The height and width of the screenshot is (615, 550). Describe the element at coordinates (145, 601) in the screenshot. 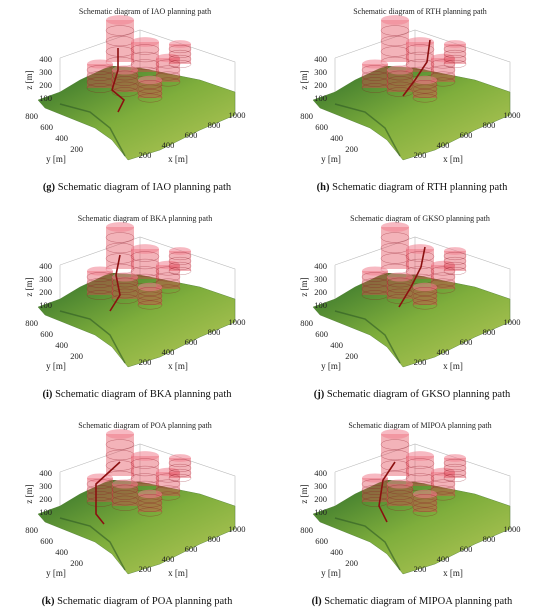

I see `caption-text: Schematic diagram of POA planning path` at that location.